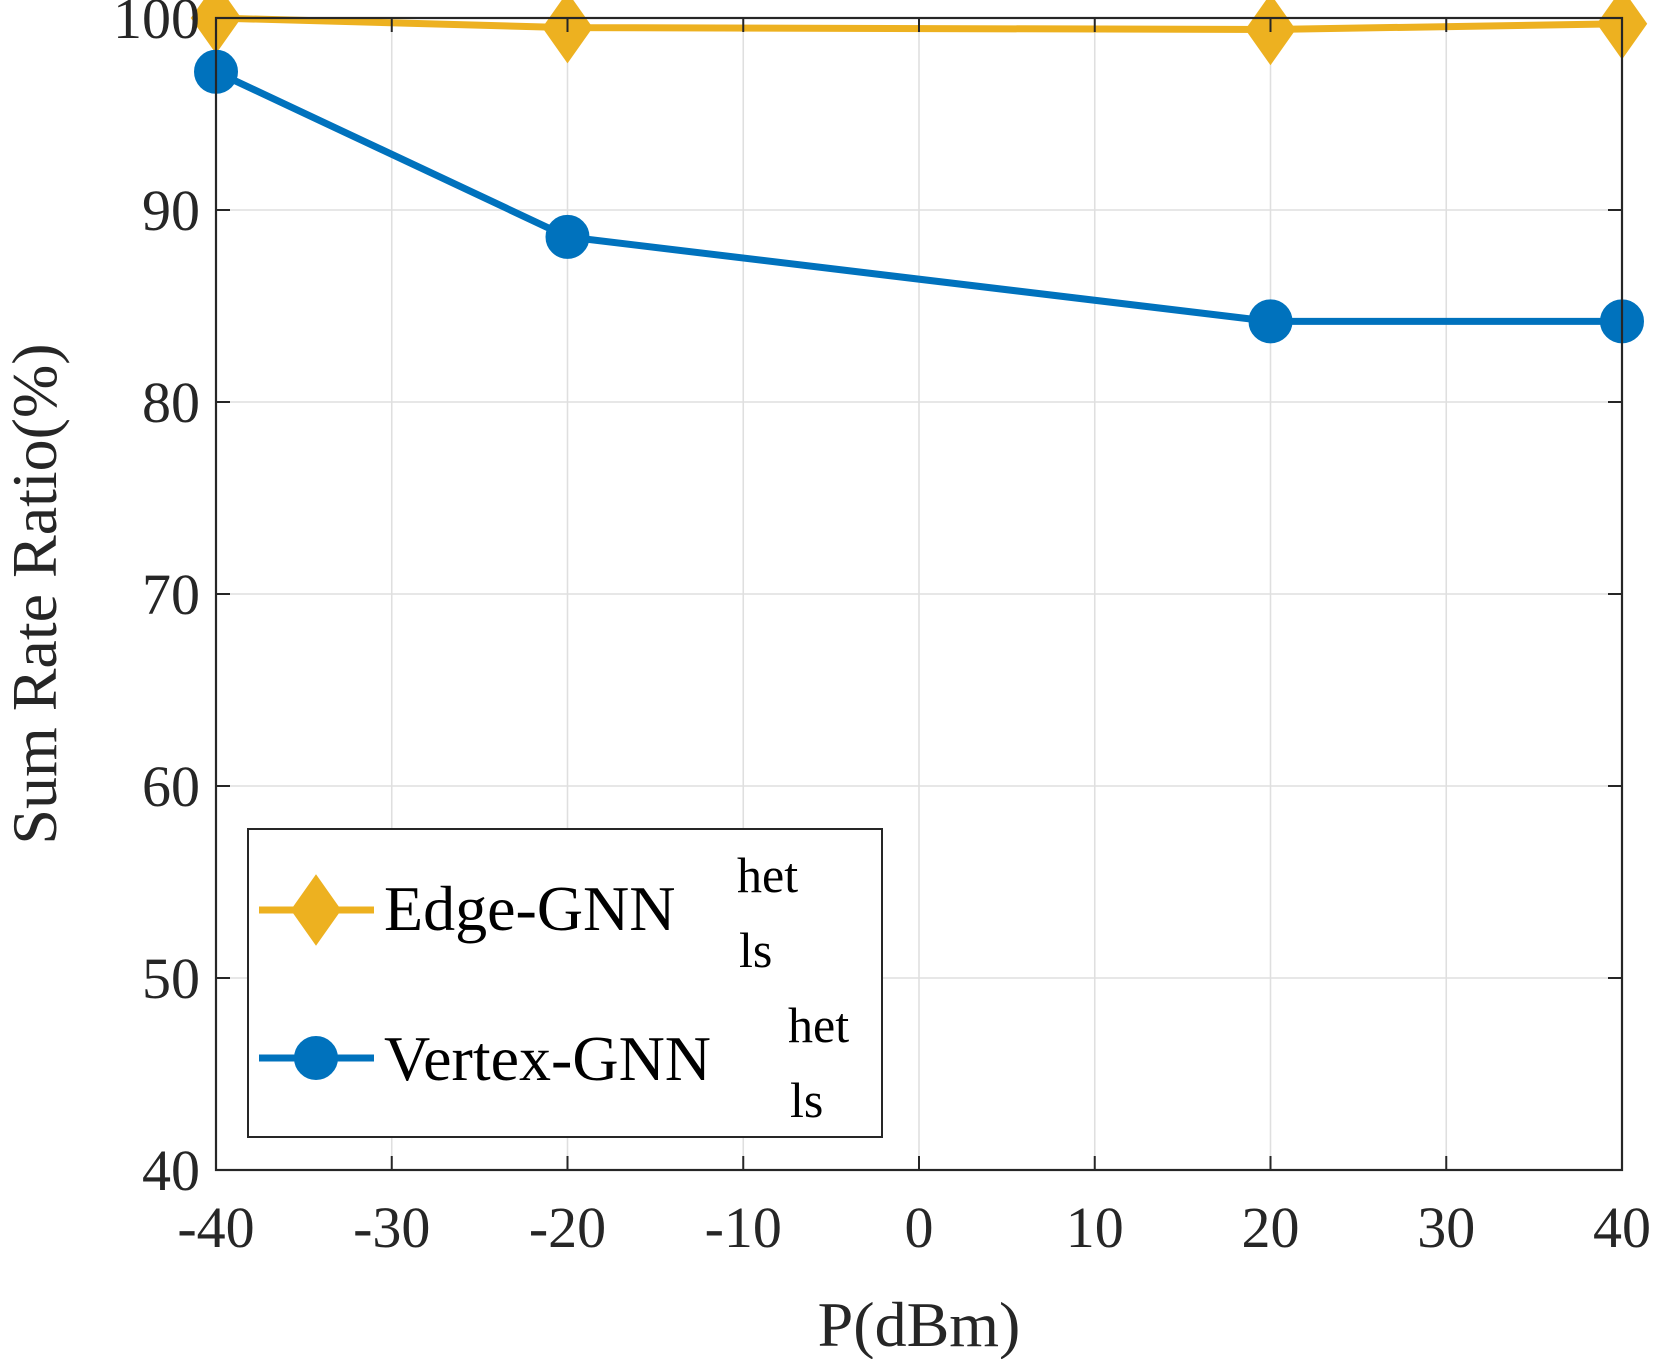 The image size is (1660, 1359). What do you see at coordinates (547, 1058) in the screenshot?
I see `legend-label-vertex-gnn: Vertex-GNN` at bounding box center [547, 1058].